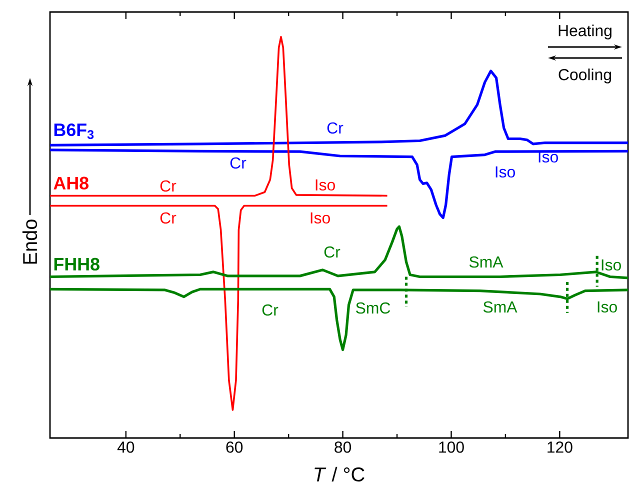  Describe the element at coordinates (343, 447) in the screenshot. I see `x-tick-label: 80` at that location.